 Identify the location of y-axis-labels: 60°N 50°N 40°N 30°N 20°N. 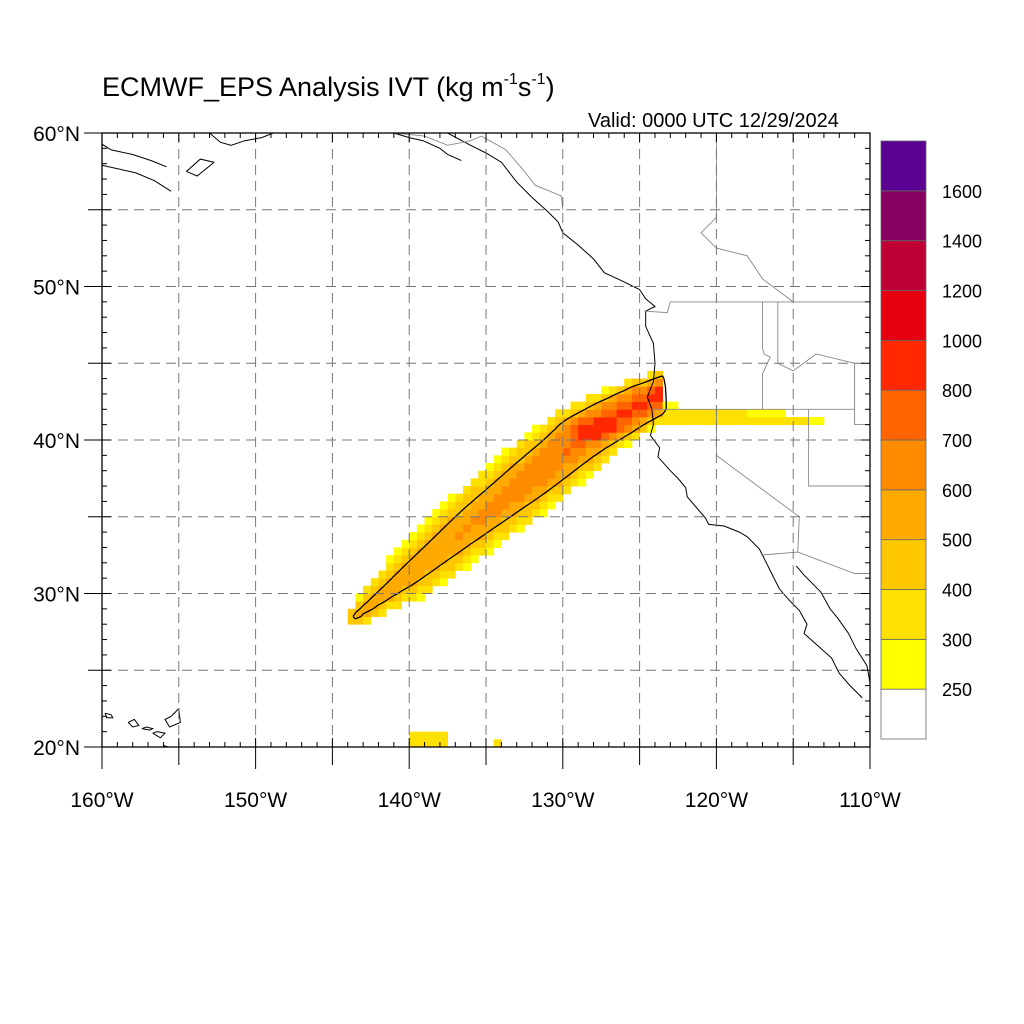
(56, 441).